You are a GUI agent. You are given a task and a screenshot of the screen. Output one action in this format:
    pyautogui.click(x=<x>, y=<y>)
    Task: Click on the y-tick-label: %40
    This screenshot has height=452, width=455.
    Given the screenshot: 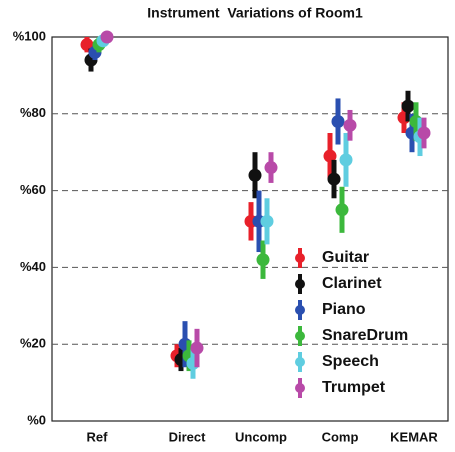 What is the action you would take?
    pyautogui.click(x=33, y=266)
    